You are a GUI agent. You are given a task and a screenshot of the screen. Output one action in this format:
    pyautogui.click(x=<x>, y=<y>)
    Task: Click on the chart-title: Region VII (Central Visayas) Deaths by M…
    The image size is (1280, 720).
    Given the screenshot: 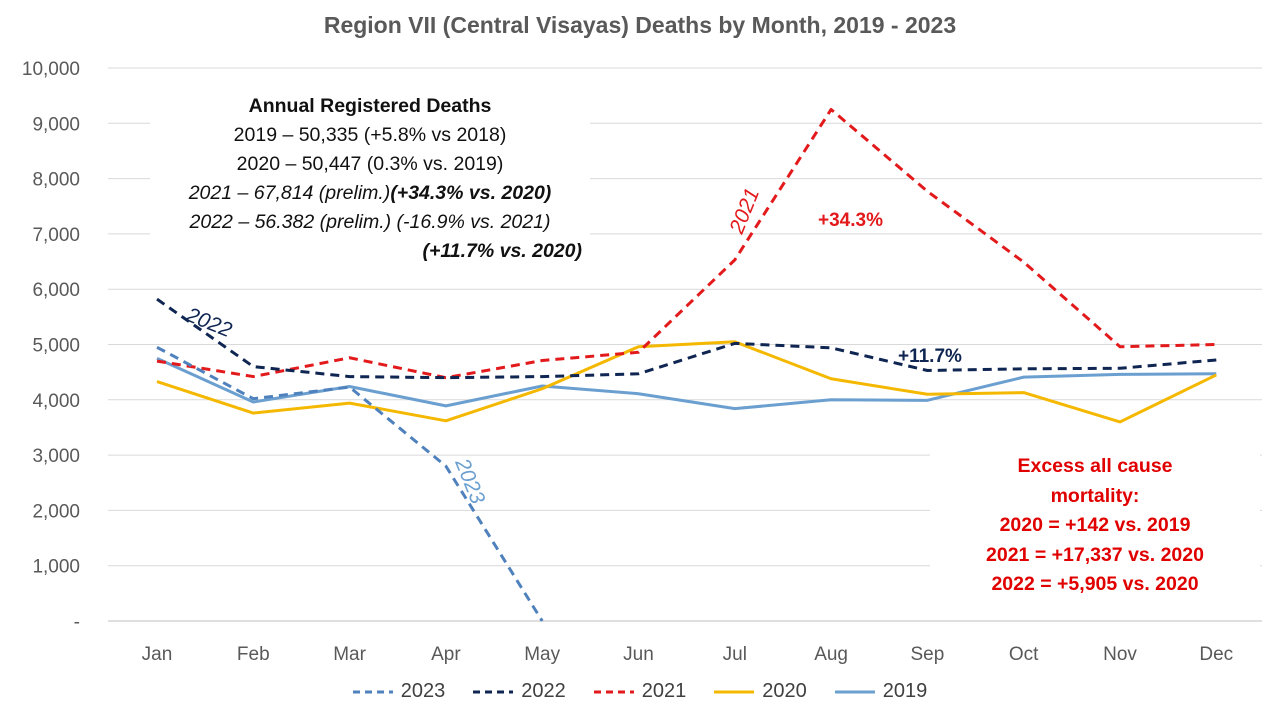 What is the action you would take?
    pyautogui.click(x=640, y=25)
    